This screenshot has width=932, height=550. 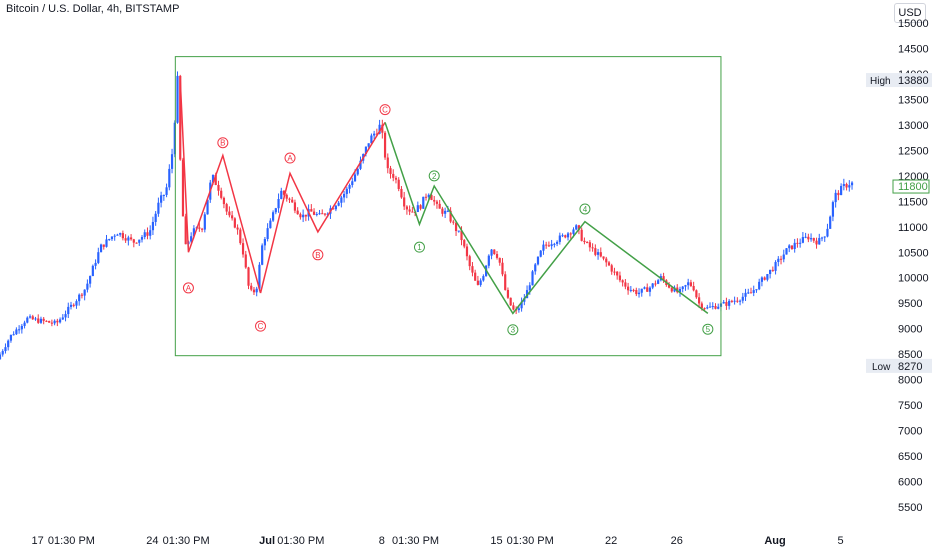 What do you see at coordinates (913, 187) in the screenshot?
I see `last-price-value: 11800` at bounding box center [913, 187].